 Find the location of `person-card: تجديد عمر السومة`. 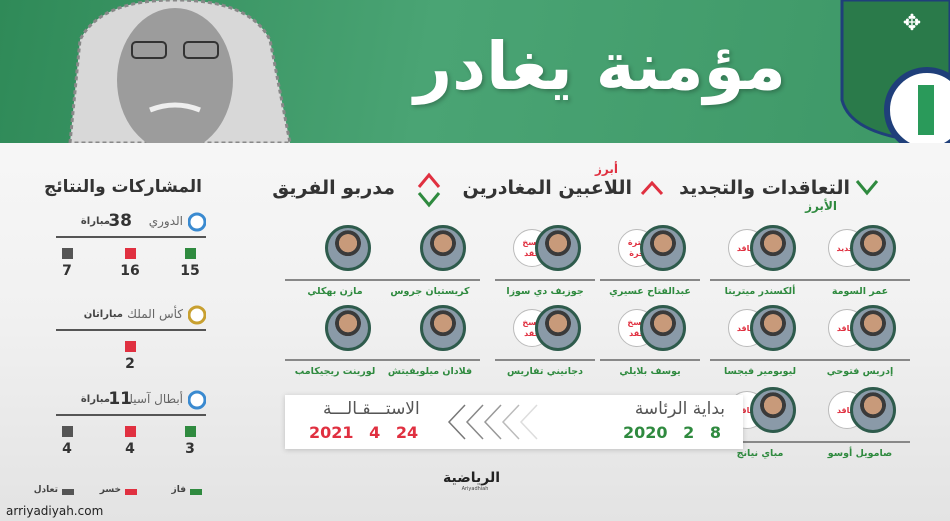

person-card: تجديد عمر السومة is located at coordinates (860, 264).